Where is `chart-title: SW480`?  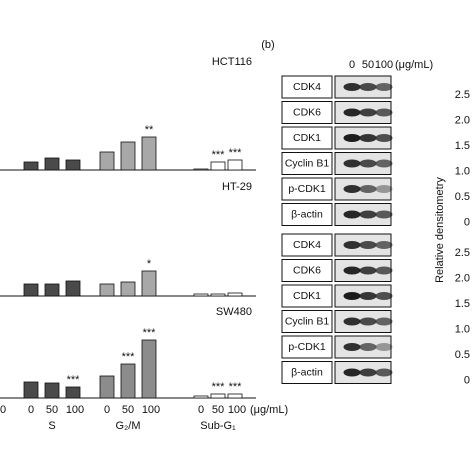
chart-title: SW480 is located at coordinates (234, 312).